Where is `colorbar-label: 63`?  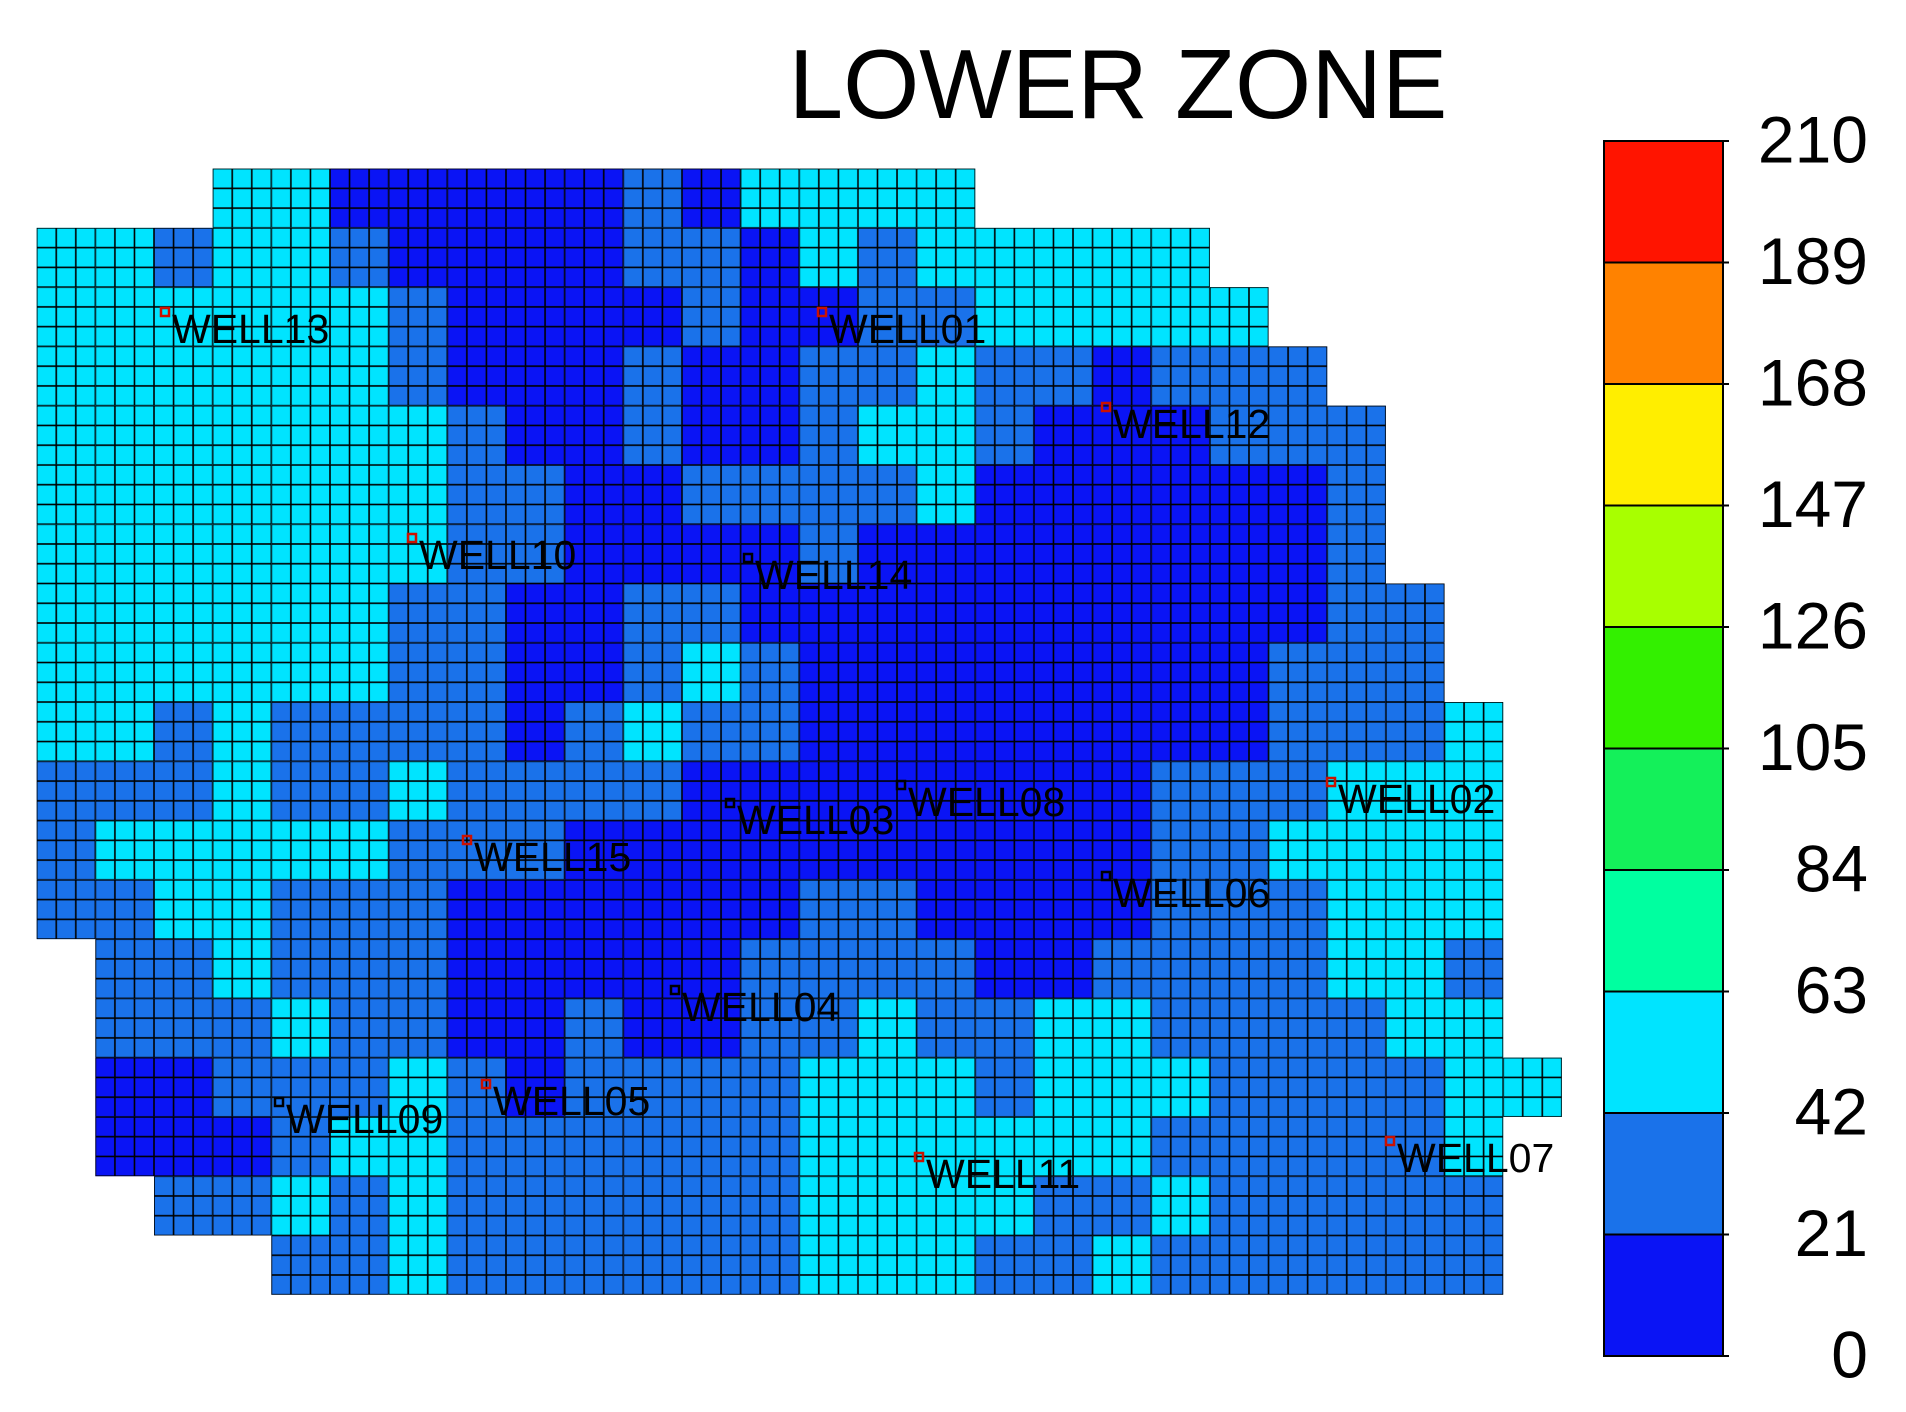 colorbar-label: 63 is located at coordinates (1831, 990).